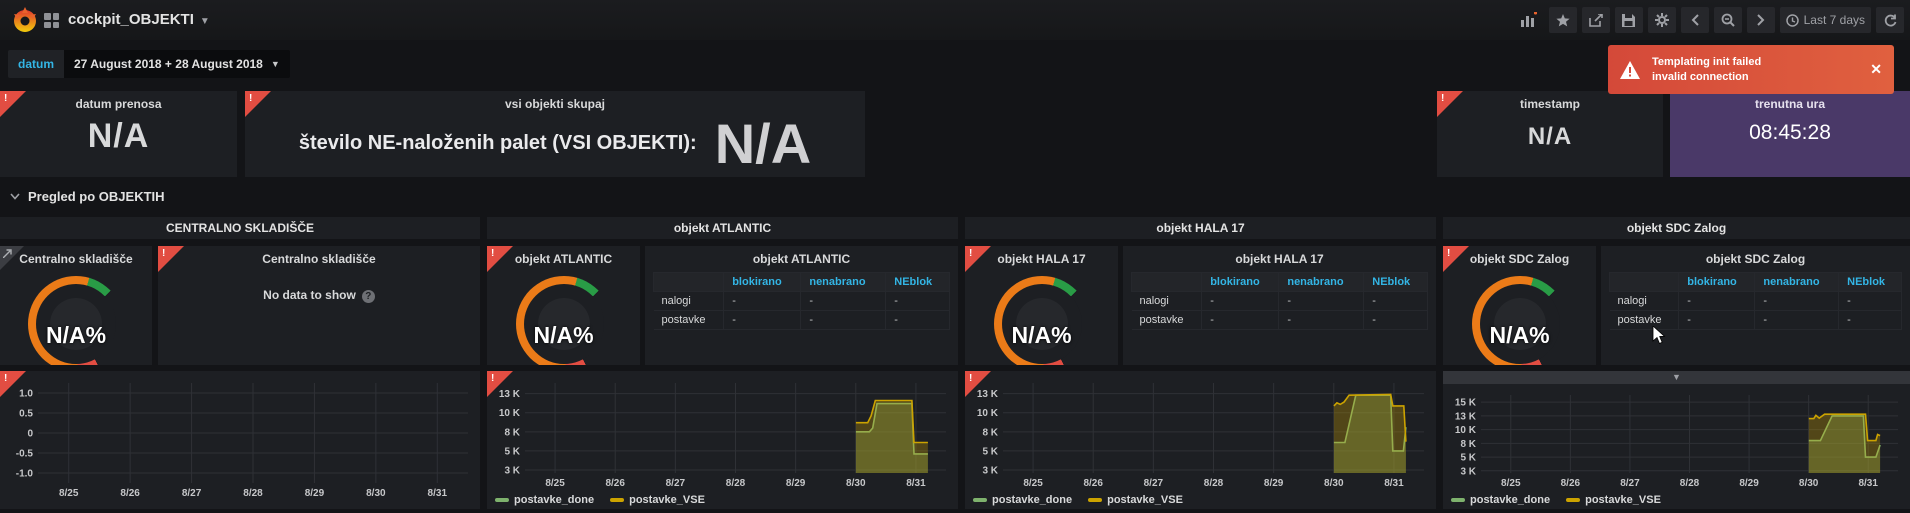 This screenshot has height=513, width=1910. I want to click on svg-text: 8/31, so click(1868, 483).